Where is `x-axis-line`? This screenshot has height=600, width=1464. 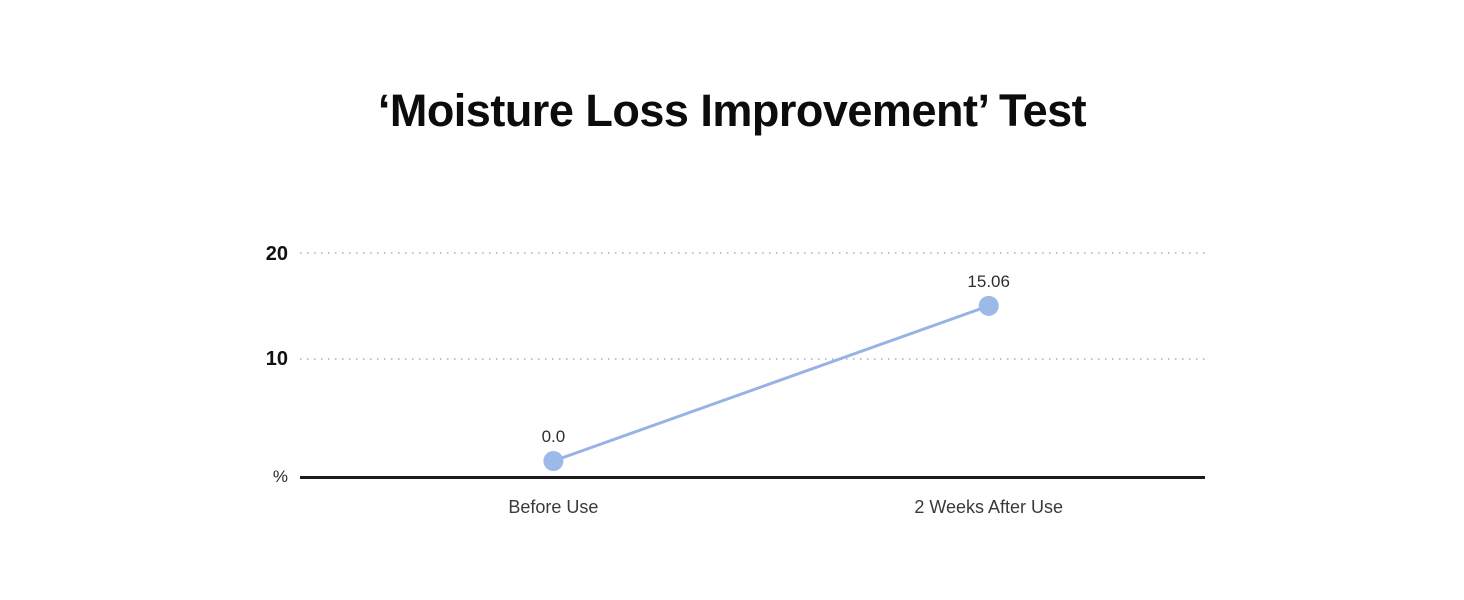
x-axis-line is located at coordinates (752, 477).